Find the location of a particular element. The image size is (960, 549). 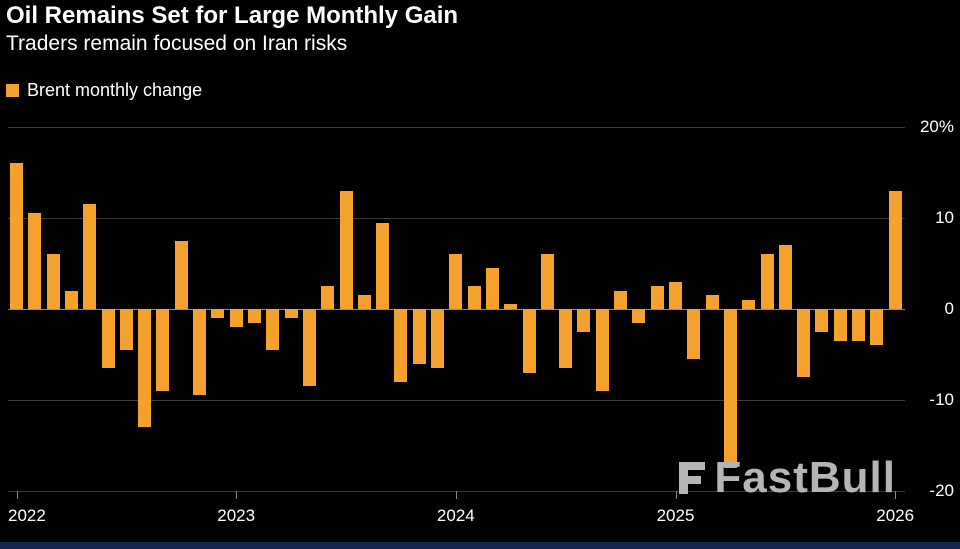

x-tick-label-2023: 2023 is located at coordinates (236, 515).